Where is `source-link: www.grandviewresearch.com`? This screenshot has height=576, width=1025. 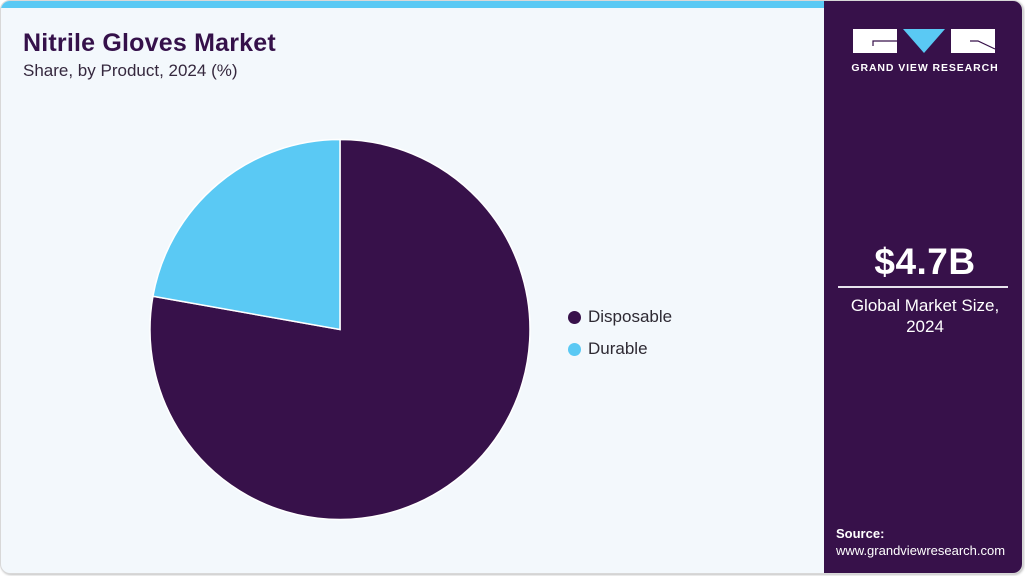
source-link: www.grandviewresearch.com is located at coordinates (921, 550).